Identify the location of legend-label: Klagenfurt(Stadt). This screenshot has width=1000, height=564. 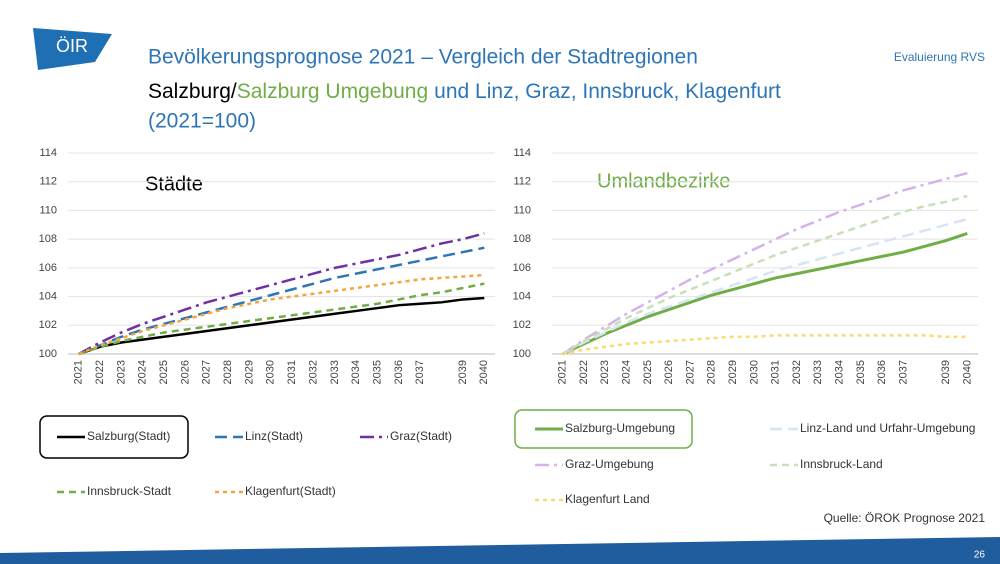
(290, 491).